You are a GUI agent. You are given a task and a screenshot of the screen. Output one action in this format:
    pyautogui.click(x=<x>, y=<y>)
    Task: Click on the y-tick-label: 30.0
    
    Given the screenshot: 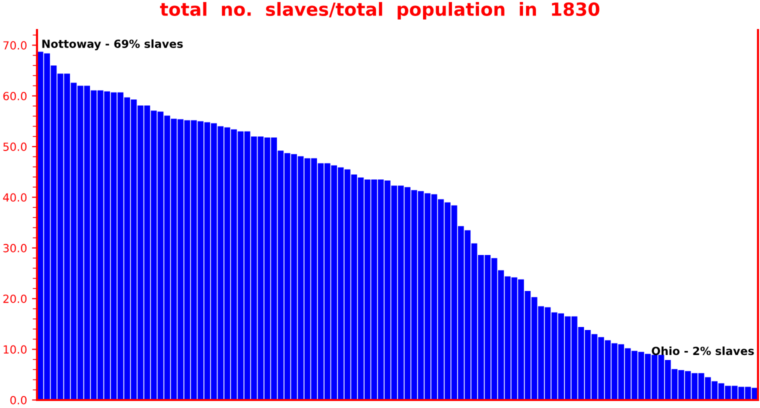 What is the action you would take?
    pyautogui.click(x=15, y=248)
    